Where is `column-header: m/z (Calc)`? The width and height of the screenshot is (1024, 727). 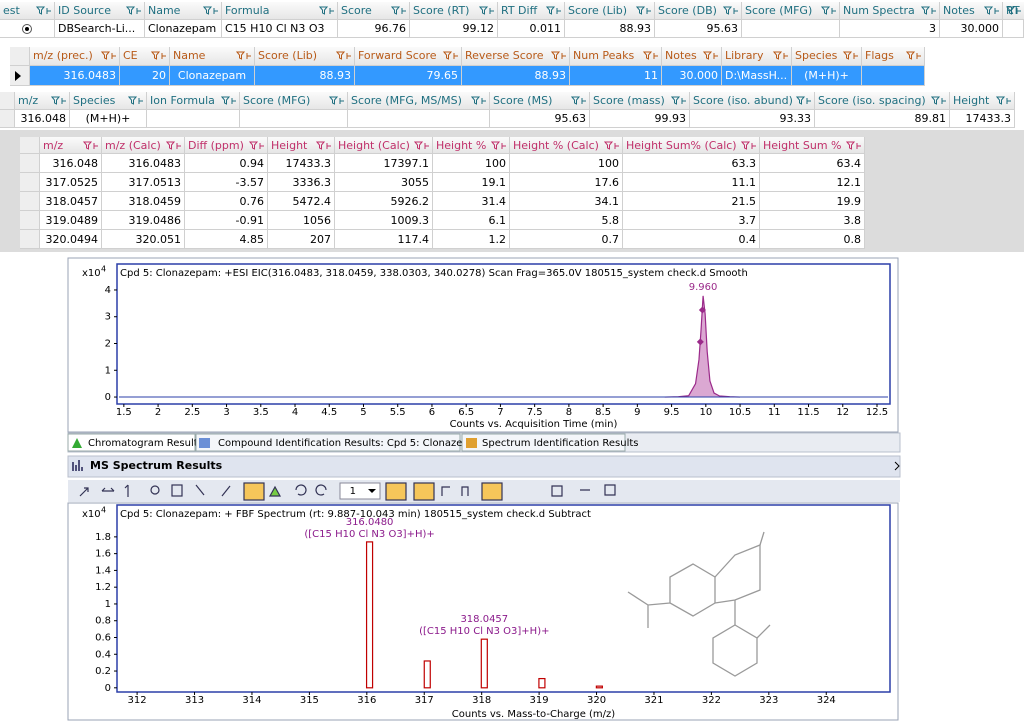 column-header: m/z (Calc) is located at coordinates (143, 145).